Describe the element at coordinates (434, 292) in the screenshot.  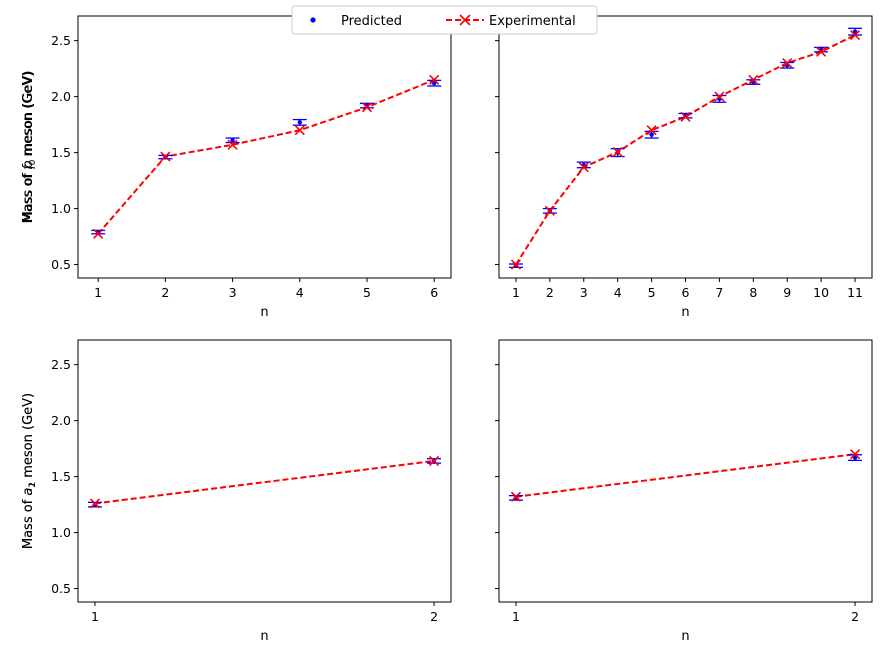
I see `x-tick-label: 6` at that location.